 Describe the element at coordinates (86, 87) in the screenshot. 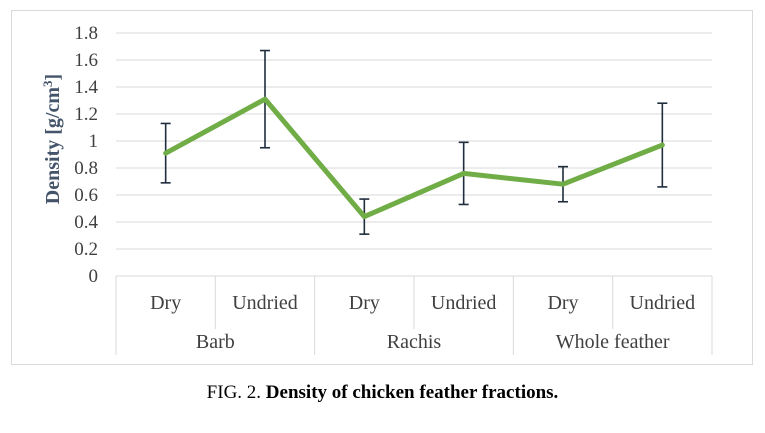

I see `y-tick-label: 1.4` at that location.